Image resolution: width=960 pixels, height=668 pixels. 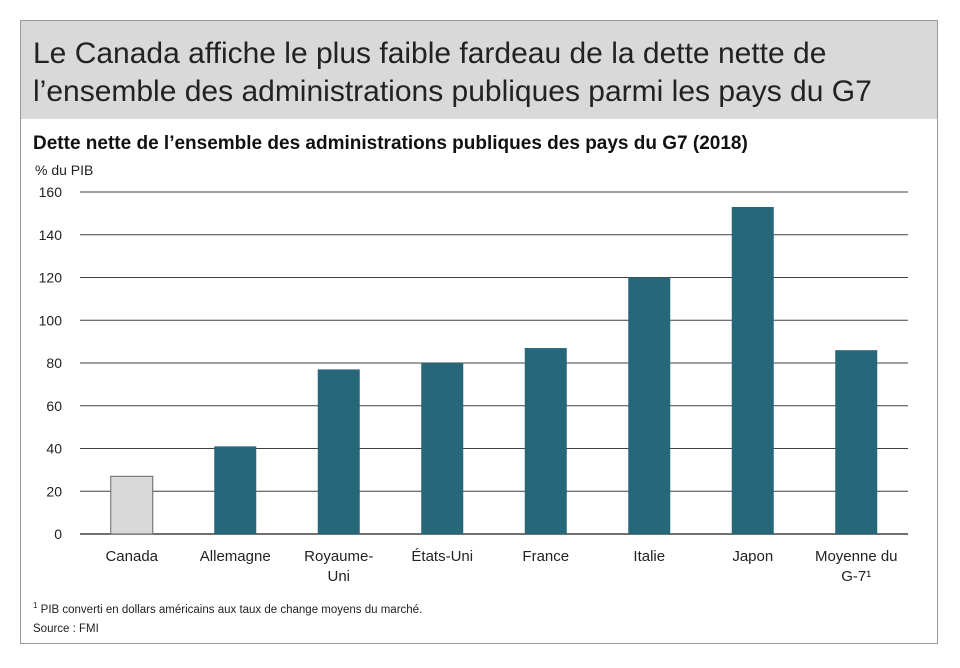 What do you see at coordinates (131, 556) in the screenshot?
I see `x-tick-label: Canada` at bounding box center [131, 556].